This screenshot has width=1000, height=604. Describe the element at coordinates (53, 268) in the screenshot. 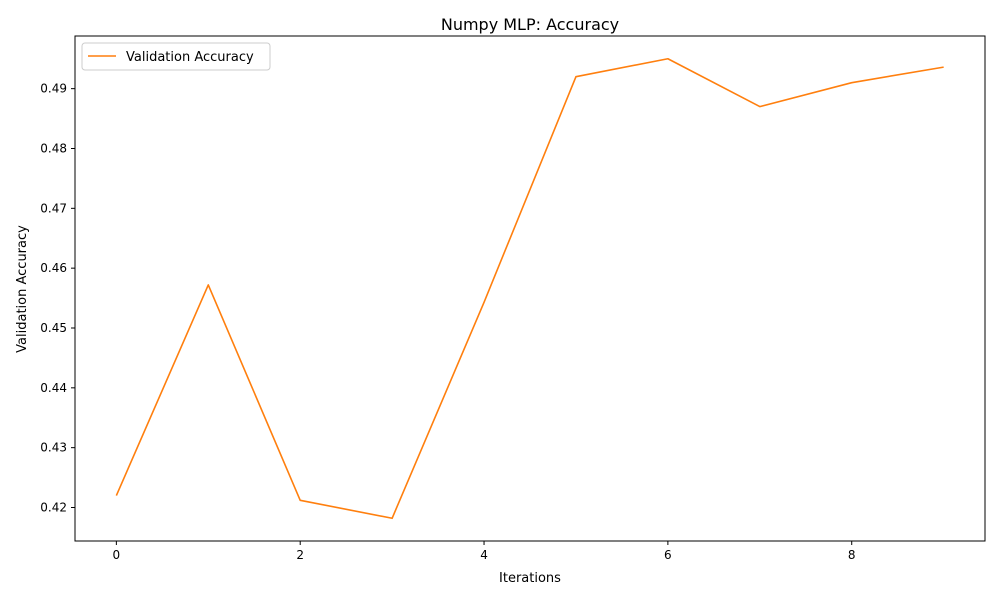

I see `y-tick-label: 0.46` at that location.